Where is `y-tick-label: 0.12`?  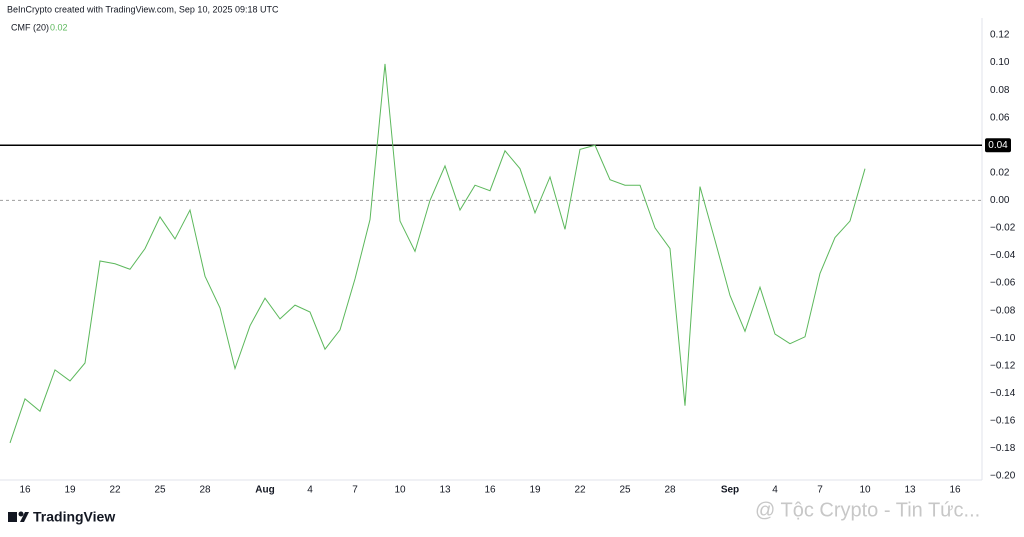
y-tick-label: 0.12 is located at coordinates (1000, 35).